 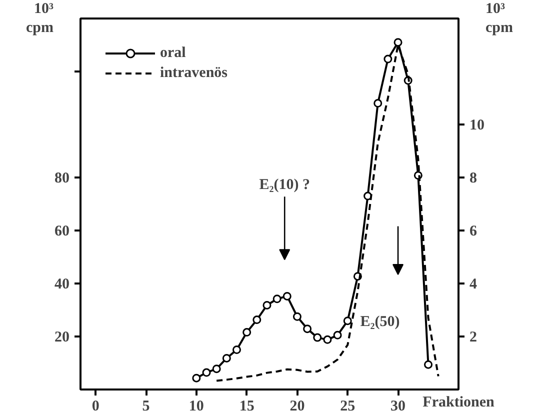 What do you see at coordinates (473, 178) in the screenshot?
I see `y2-tick-label: 8` at bounding box center [473, 178].